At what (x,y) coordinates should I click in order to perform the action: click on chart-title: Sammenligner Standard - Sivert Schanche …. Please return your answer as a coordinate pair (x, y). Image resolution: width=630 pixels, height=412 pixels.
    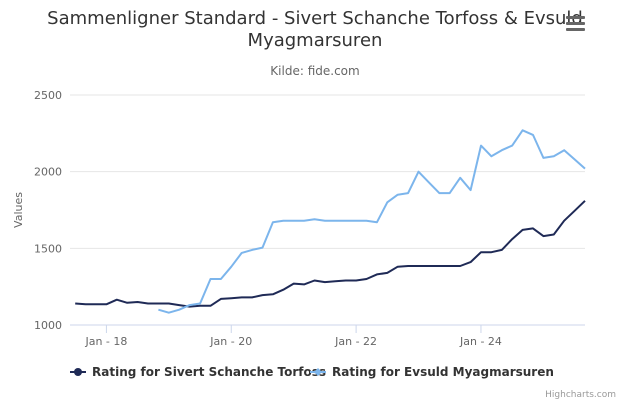
    Looking at the image, I should click on (315, 29).